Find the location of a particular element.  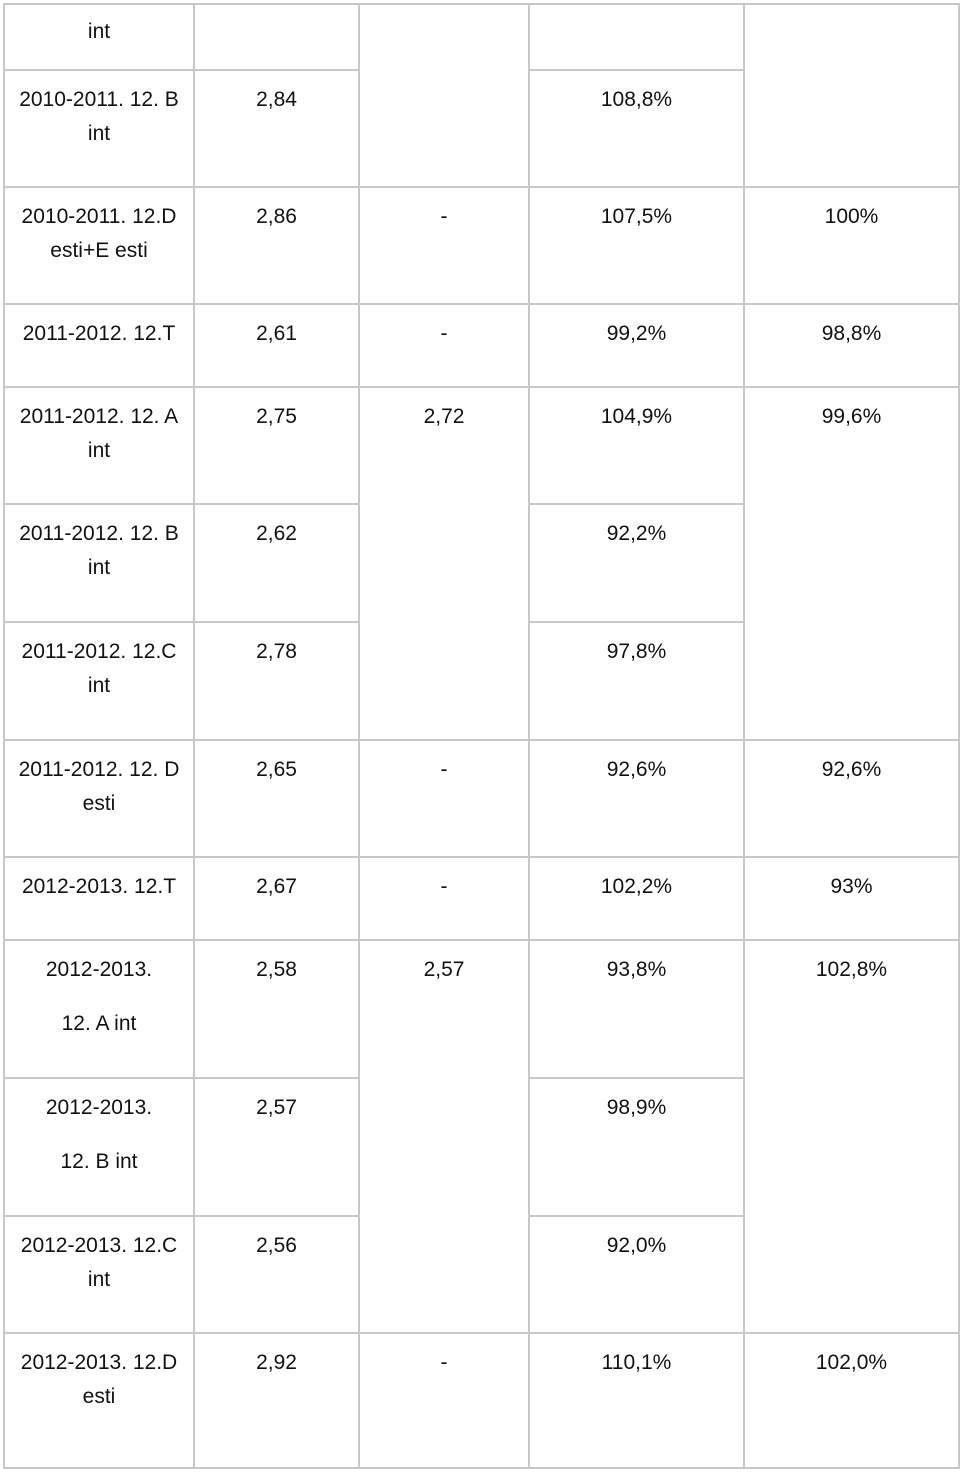

row-label-cell: 2011-2012. 12. A int is located at coordinates (99, 445).